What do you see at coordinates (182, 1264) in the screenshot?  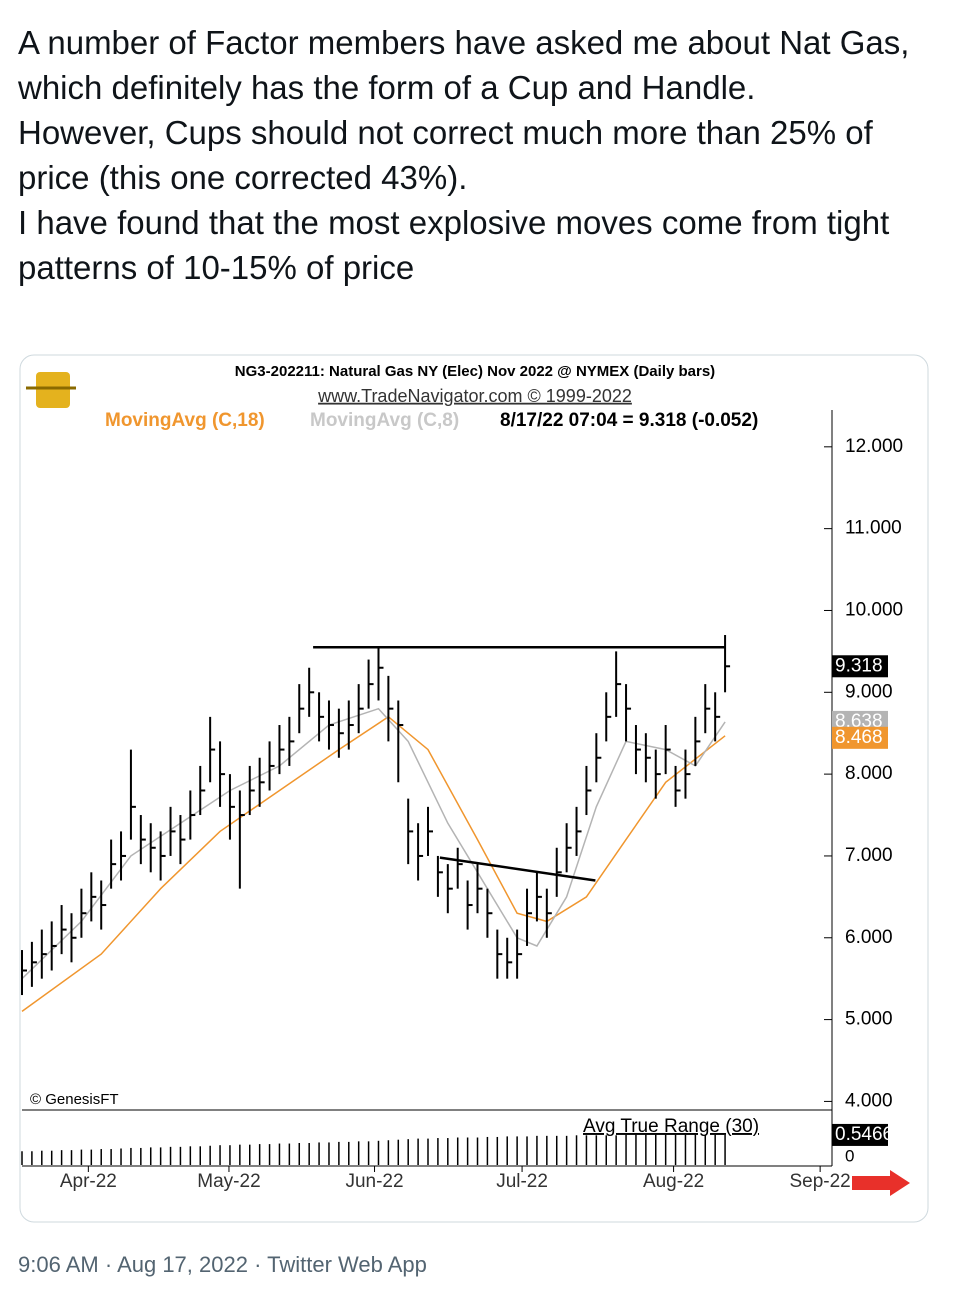 I see `date: Aug 17, 2022` at bounding box center [182, 1264].